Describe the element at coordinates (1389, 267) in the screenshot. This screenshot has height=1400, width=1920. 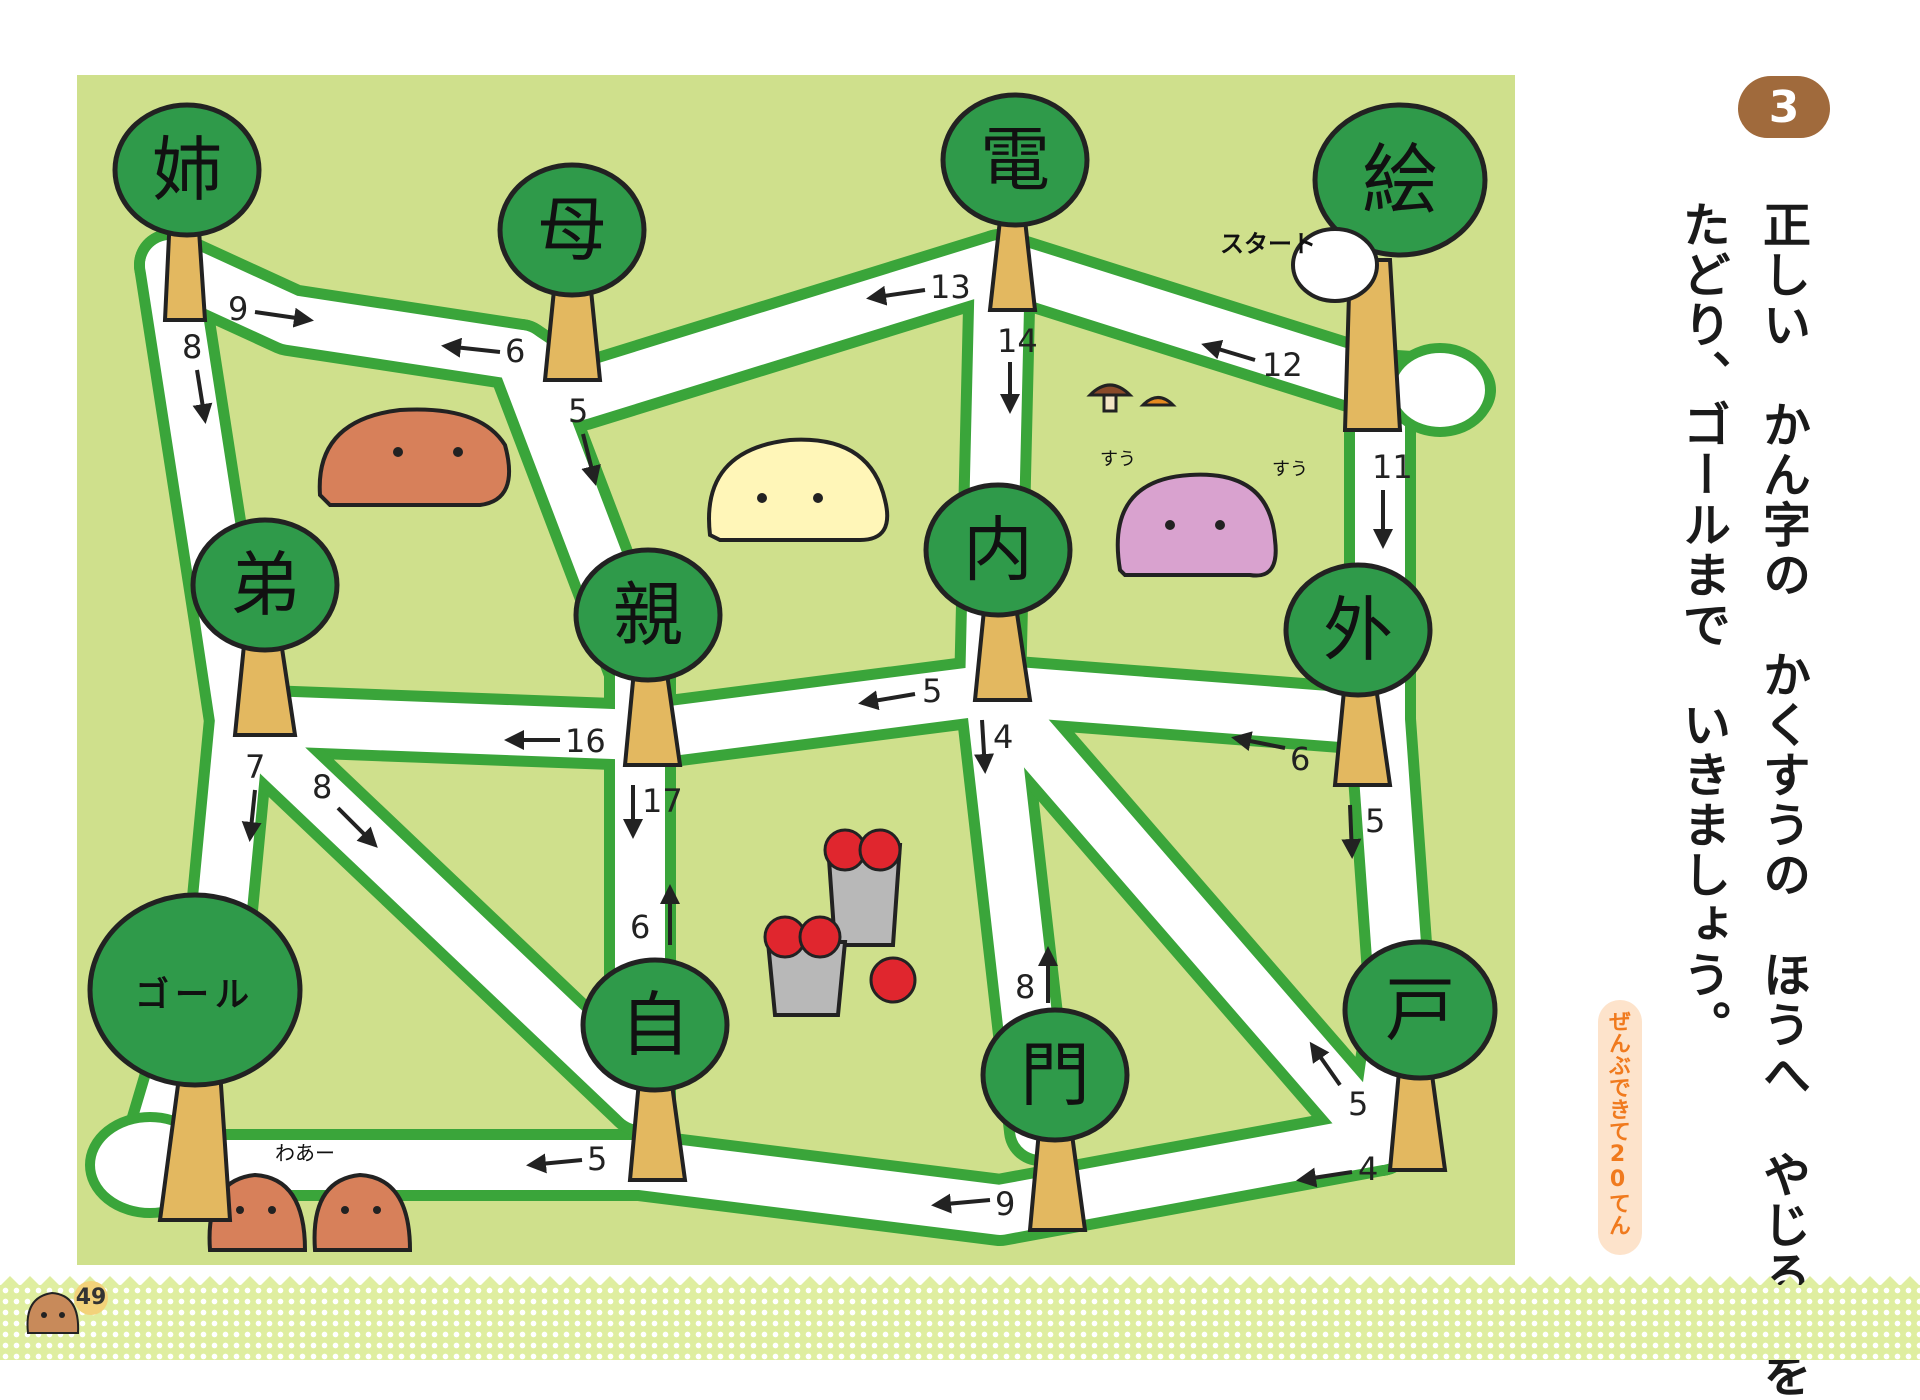
I see `tree-e: 絵` at that location.